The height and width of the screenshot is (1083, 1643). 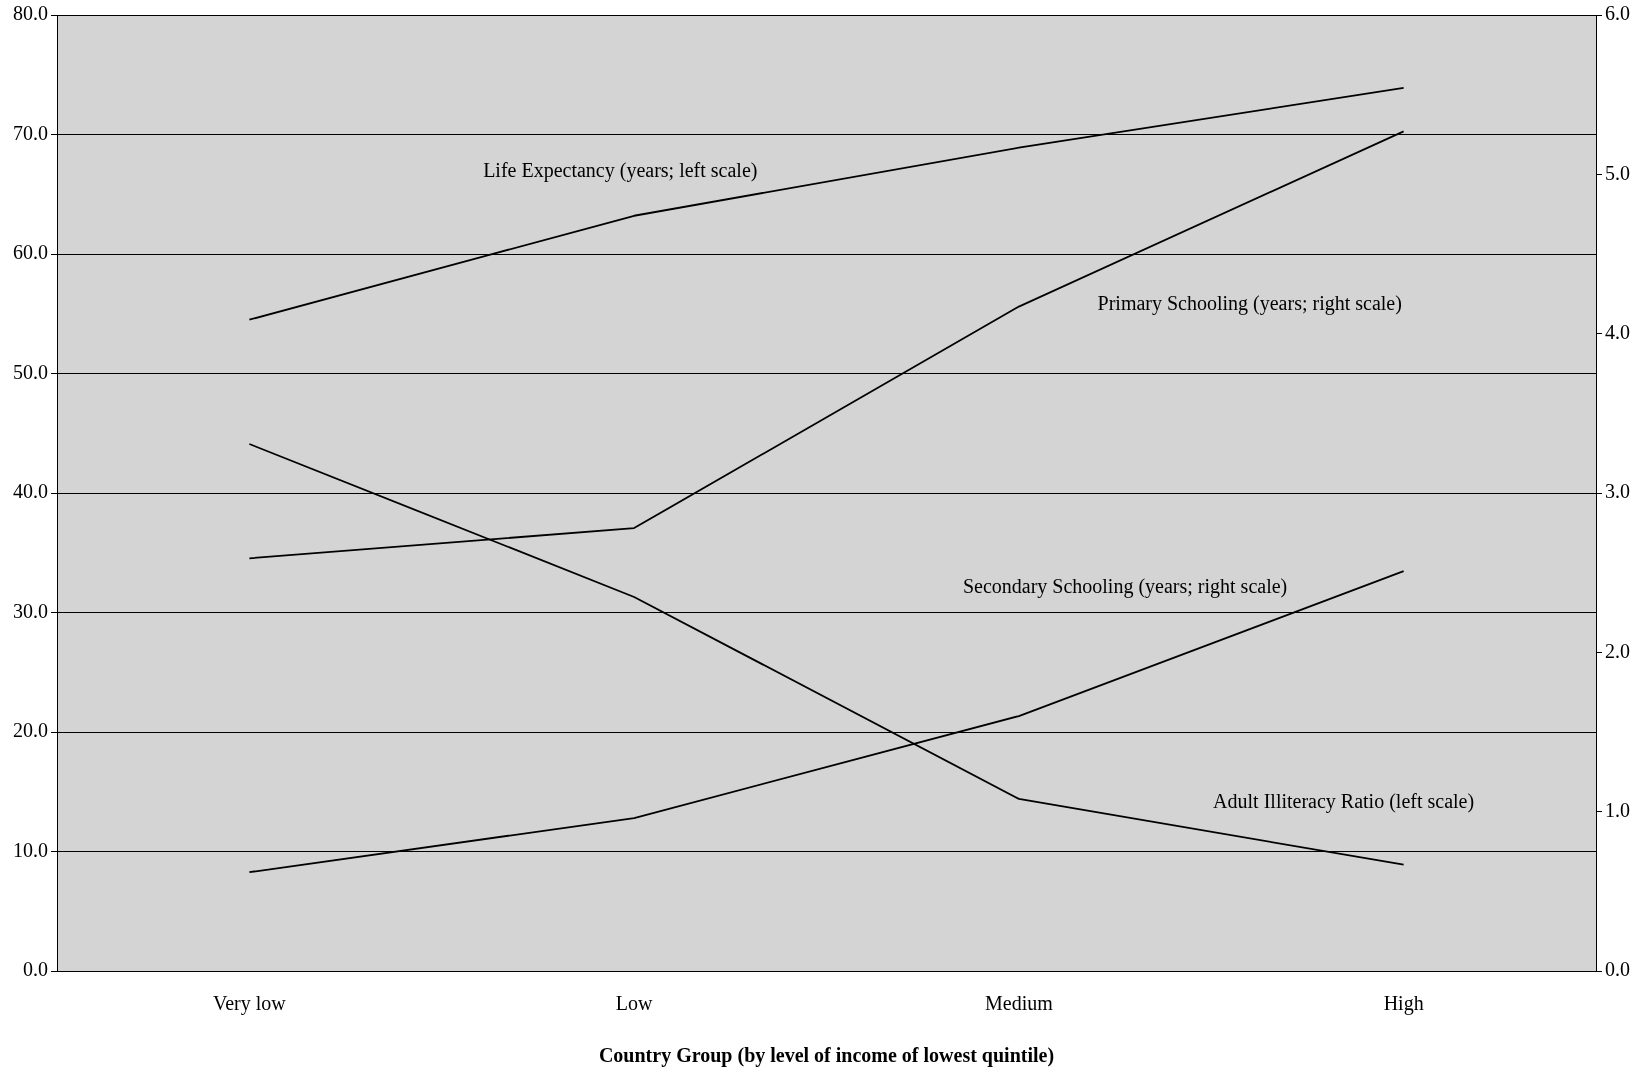 What do you see at coordinates (1617, 172) in the screenshot?
I see `y2-tick-label: 5.0` at bounding box center [1617, 172].